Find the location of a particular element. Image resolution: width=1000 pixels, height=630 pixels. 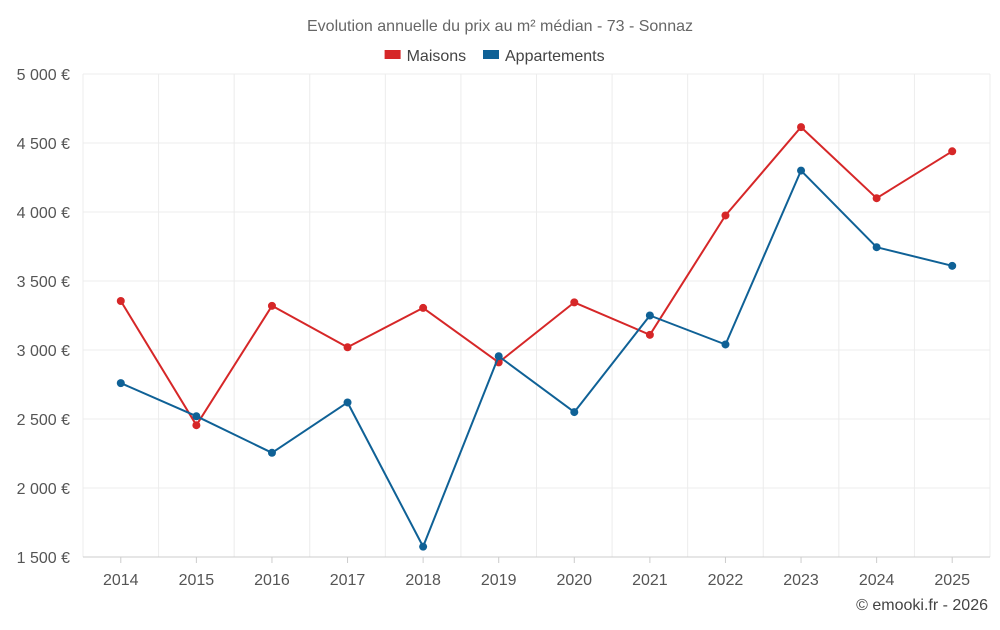

legend: Maisons Appartements is located at coordinates (494, 56).